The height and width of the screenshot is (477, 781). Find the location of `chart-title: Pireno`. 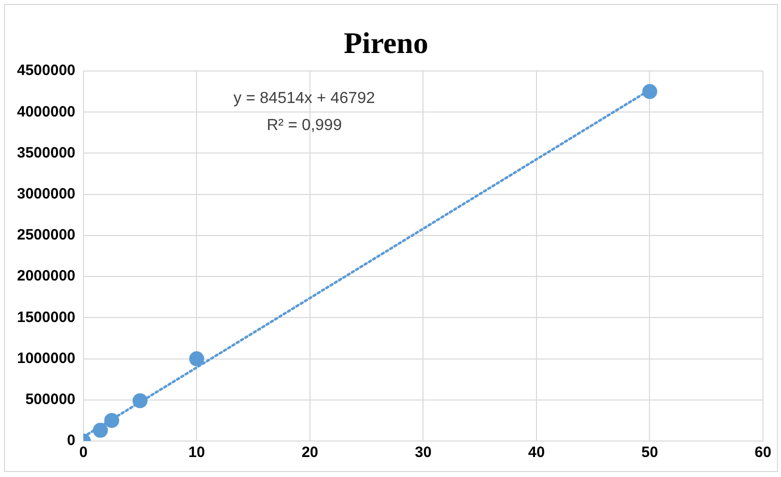

chart-title: Pireno is located at coordinates (386, 43).